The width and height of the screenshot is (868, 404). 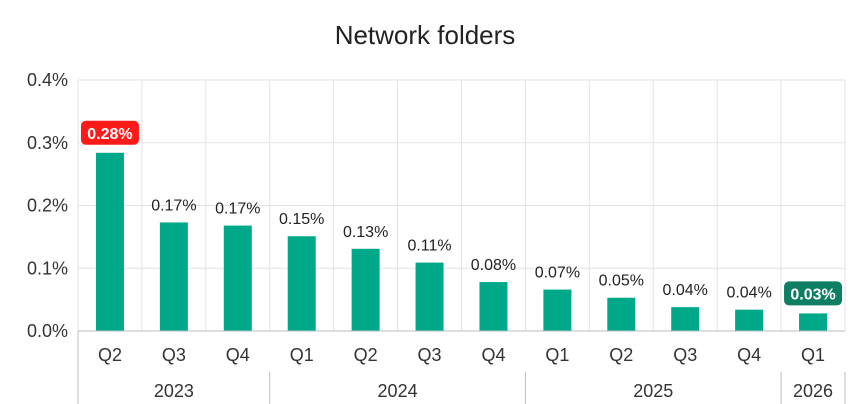 I want to click on chart-title: Network folders, so click(x=425, y=35).